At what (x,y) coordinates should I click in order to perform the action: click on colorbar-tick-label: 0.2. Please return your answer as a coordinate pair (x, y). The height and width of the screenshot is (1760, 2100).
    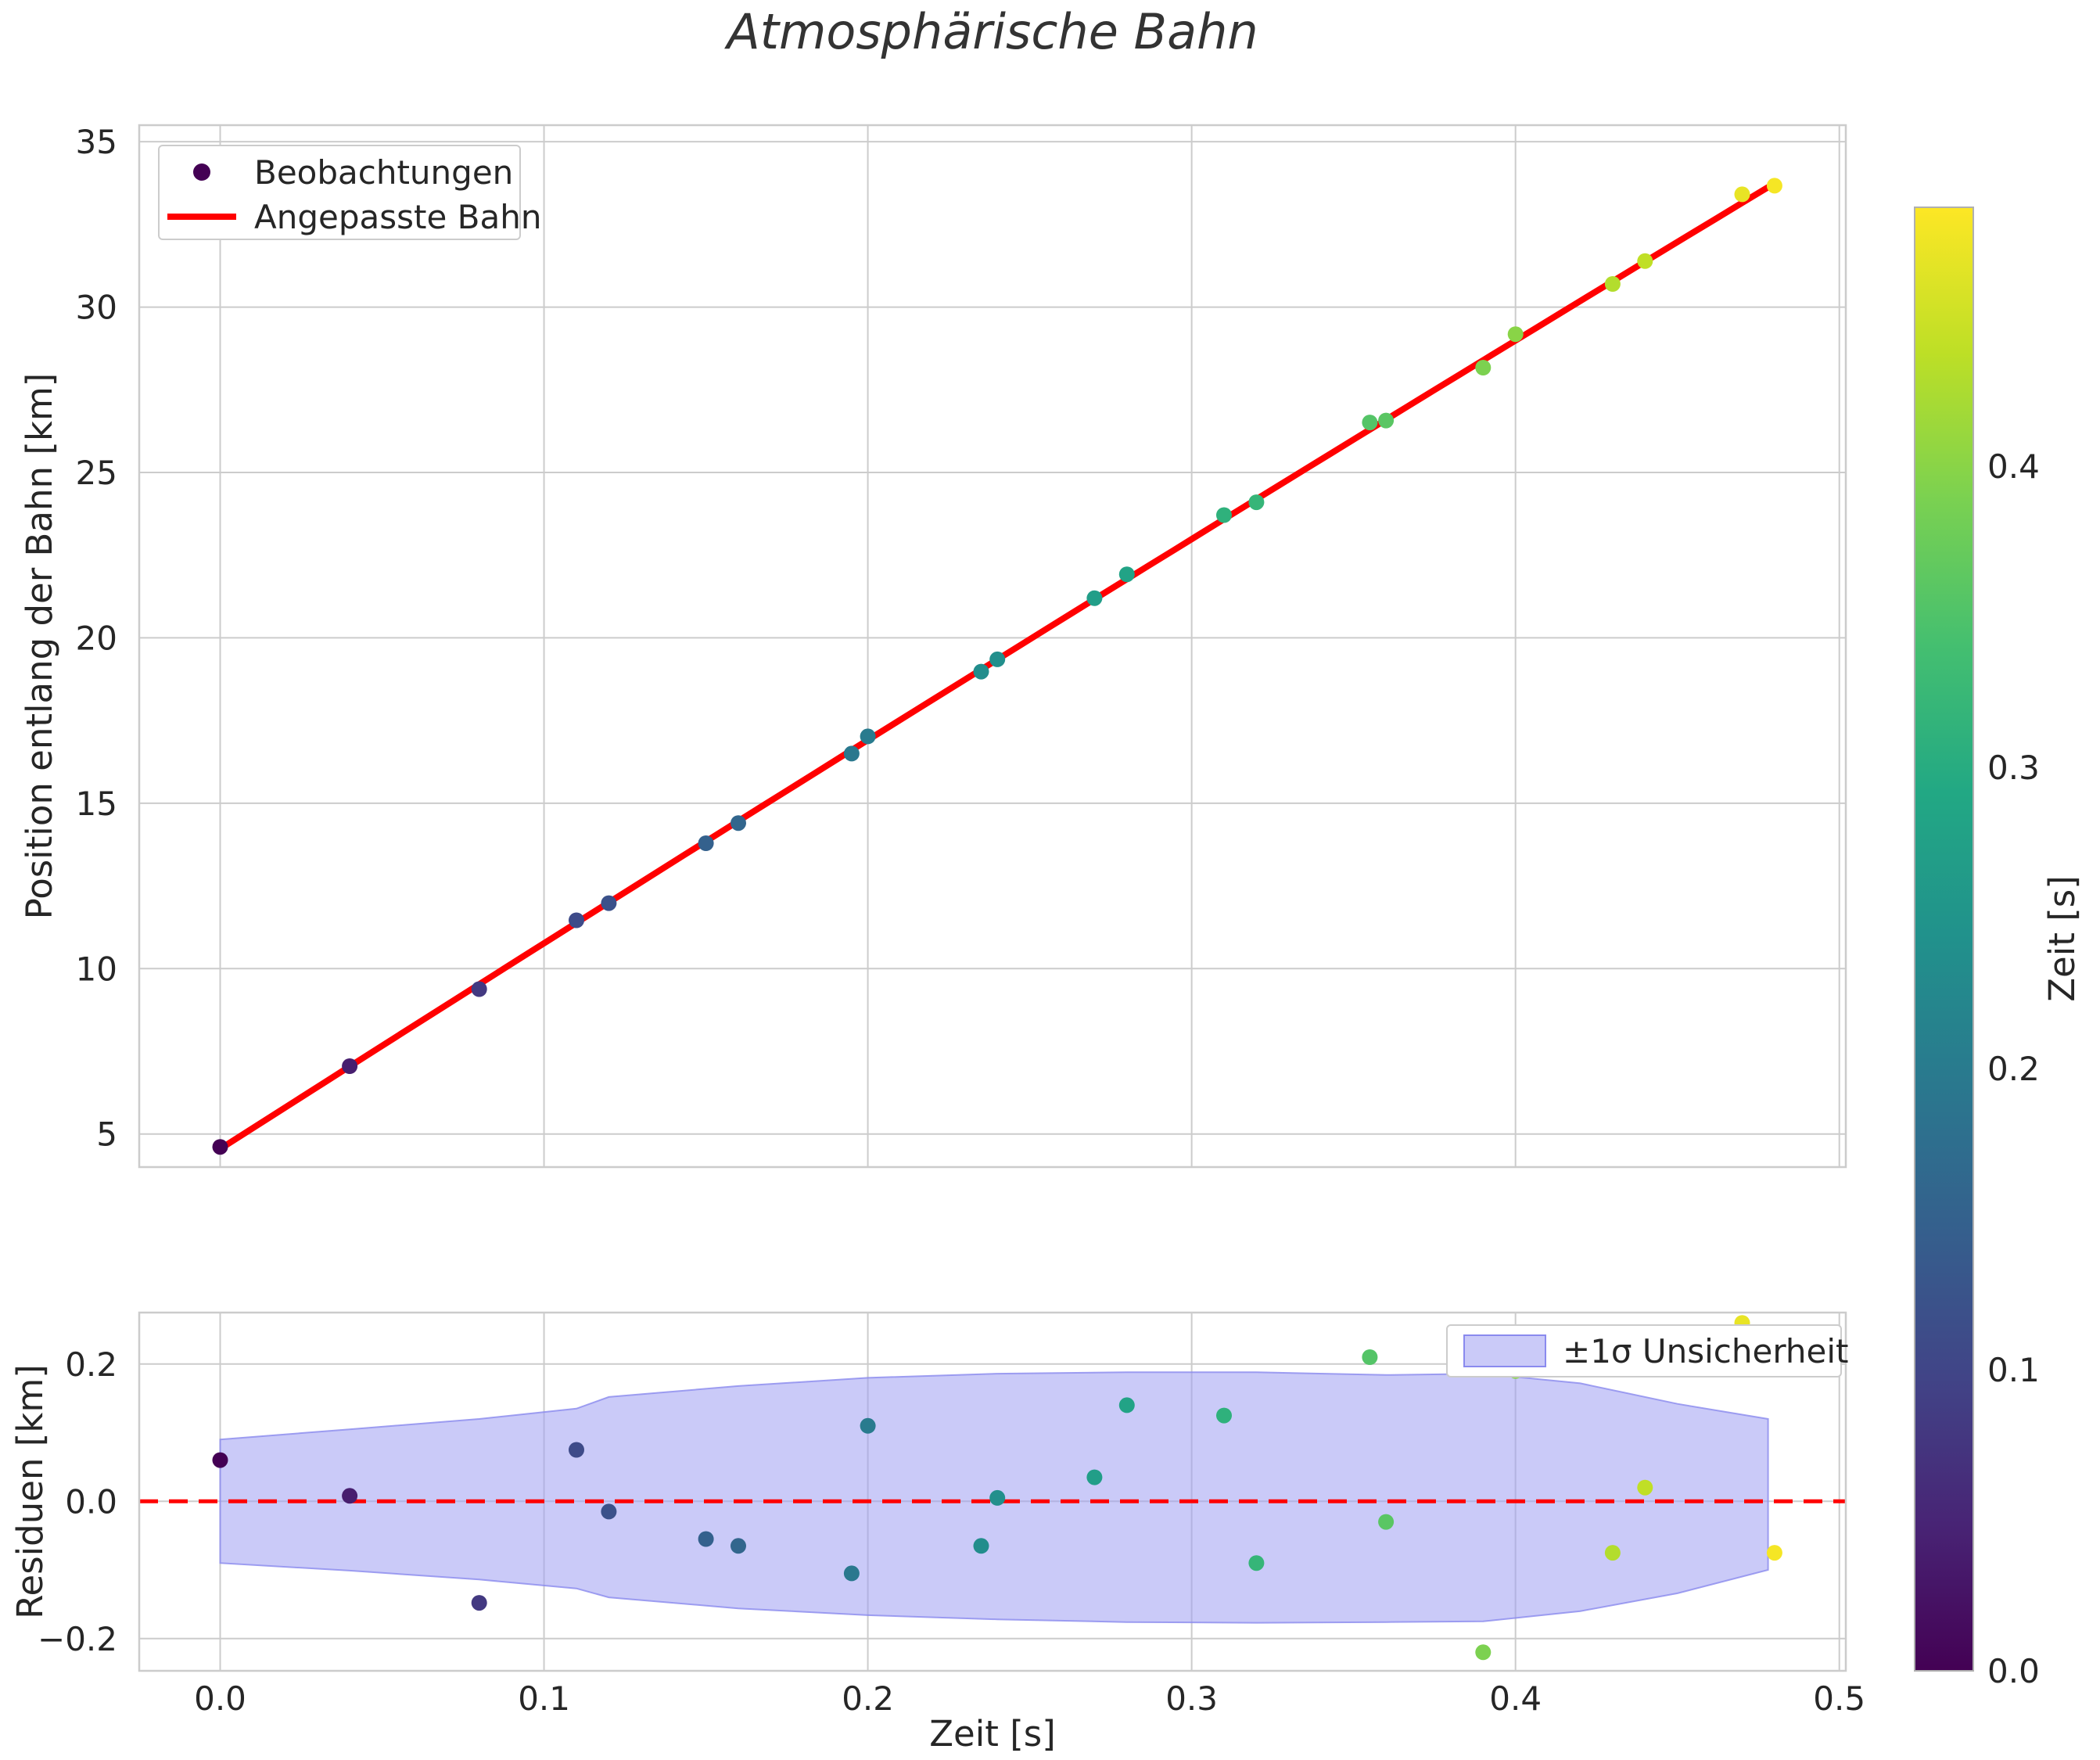
    Looking at the image, I should click on (2013, 1069).